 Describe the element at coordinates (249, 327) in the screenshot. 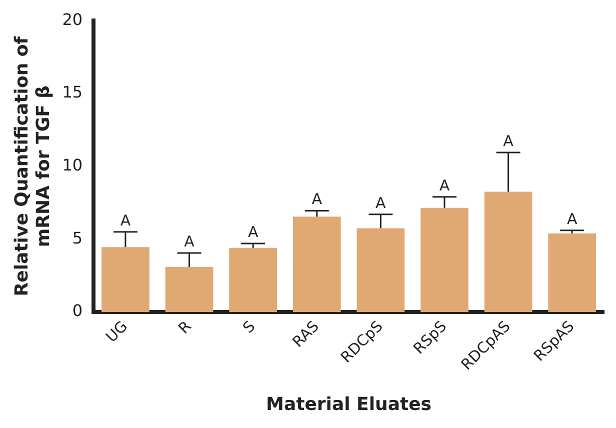

I see `x-tick-label: S` at that location.